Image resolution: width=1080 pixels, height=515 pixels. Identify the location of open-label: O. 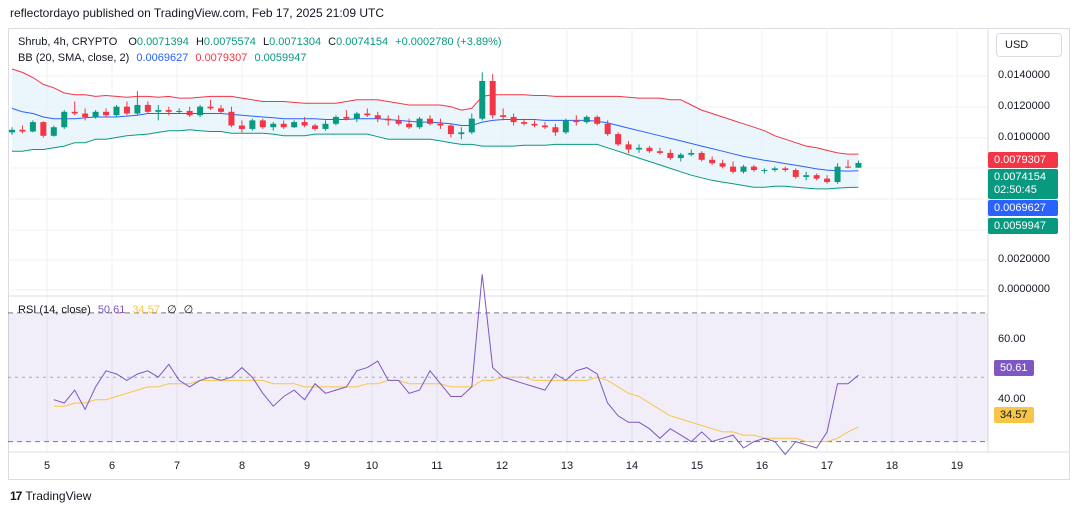
(132, 42).